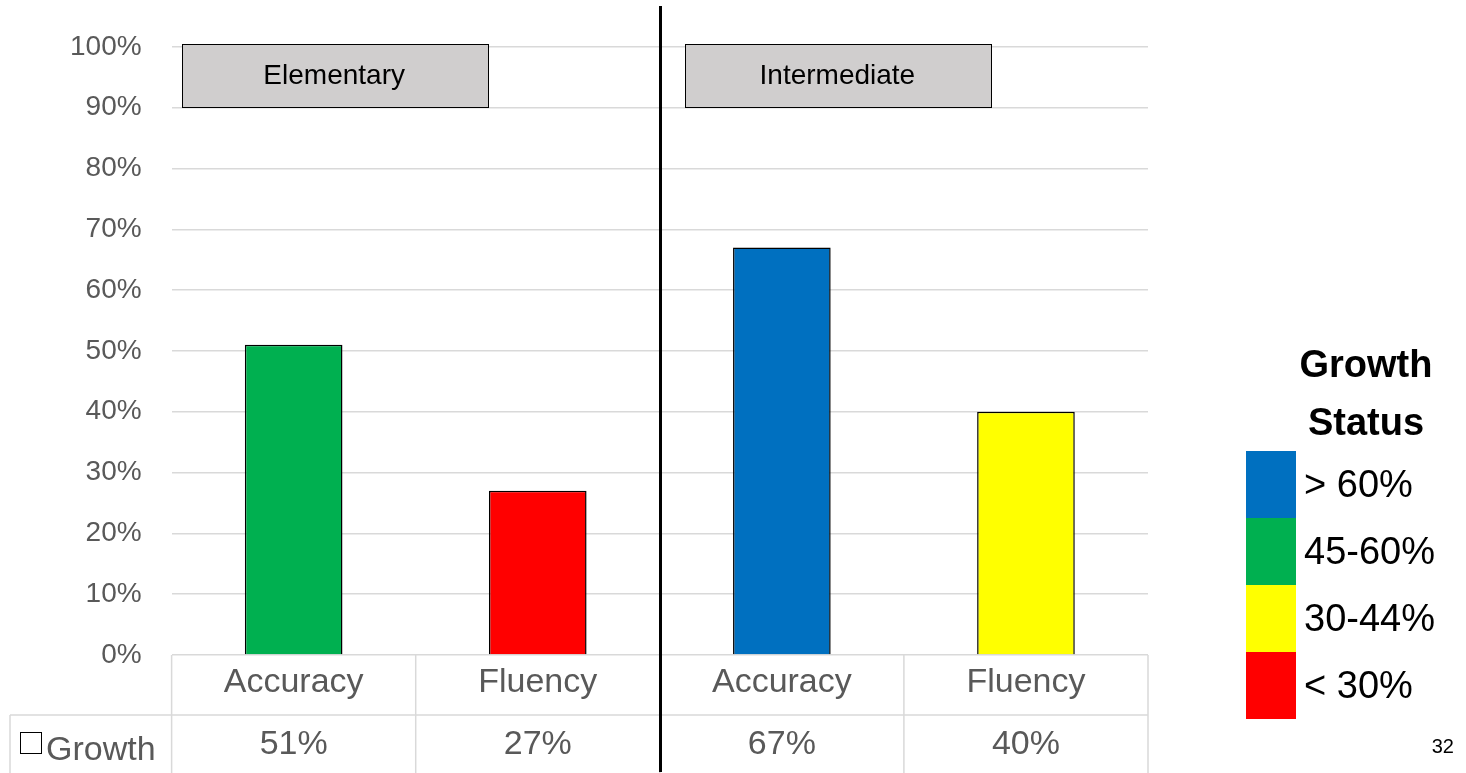  I want to click on y-tick-label: 40%, so click(113, 410).